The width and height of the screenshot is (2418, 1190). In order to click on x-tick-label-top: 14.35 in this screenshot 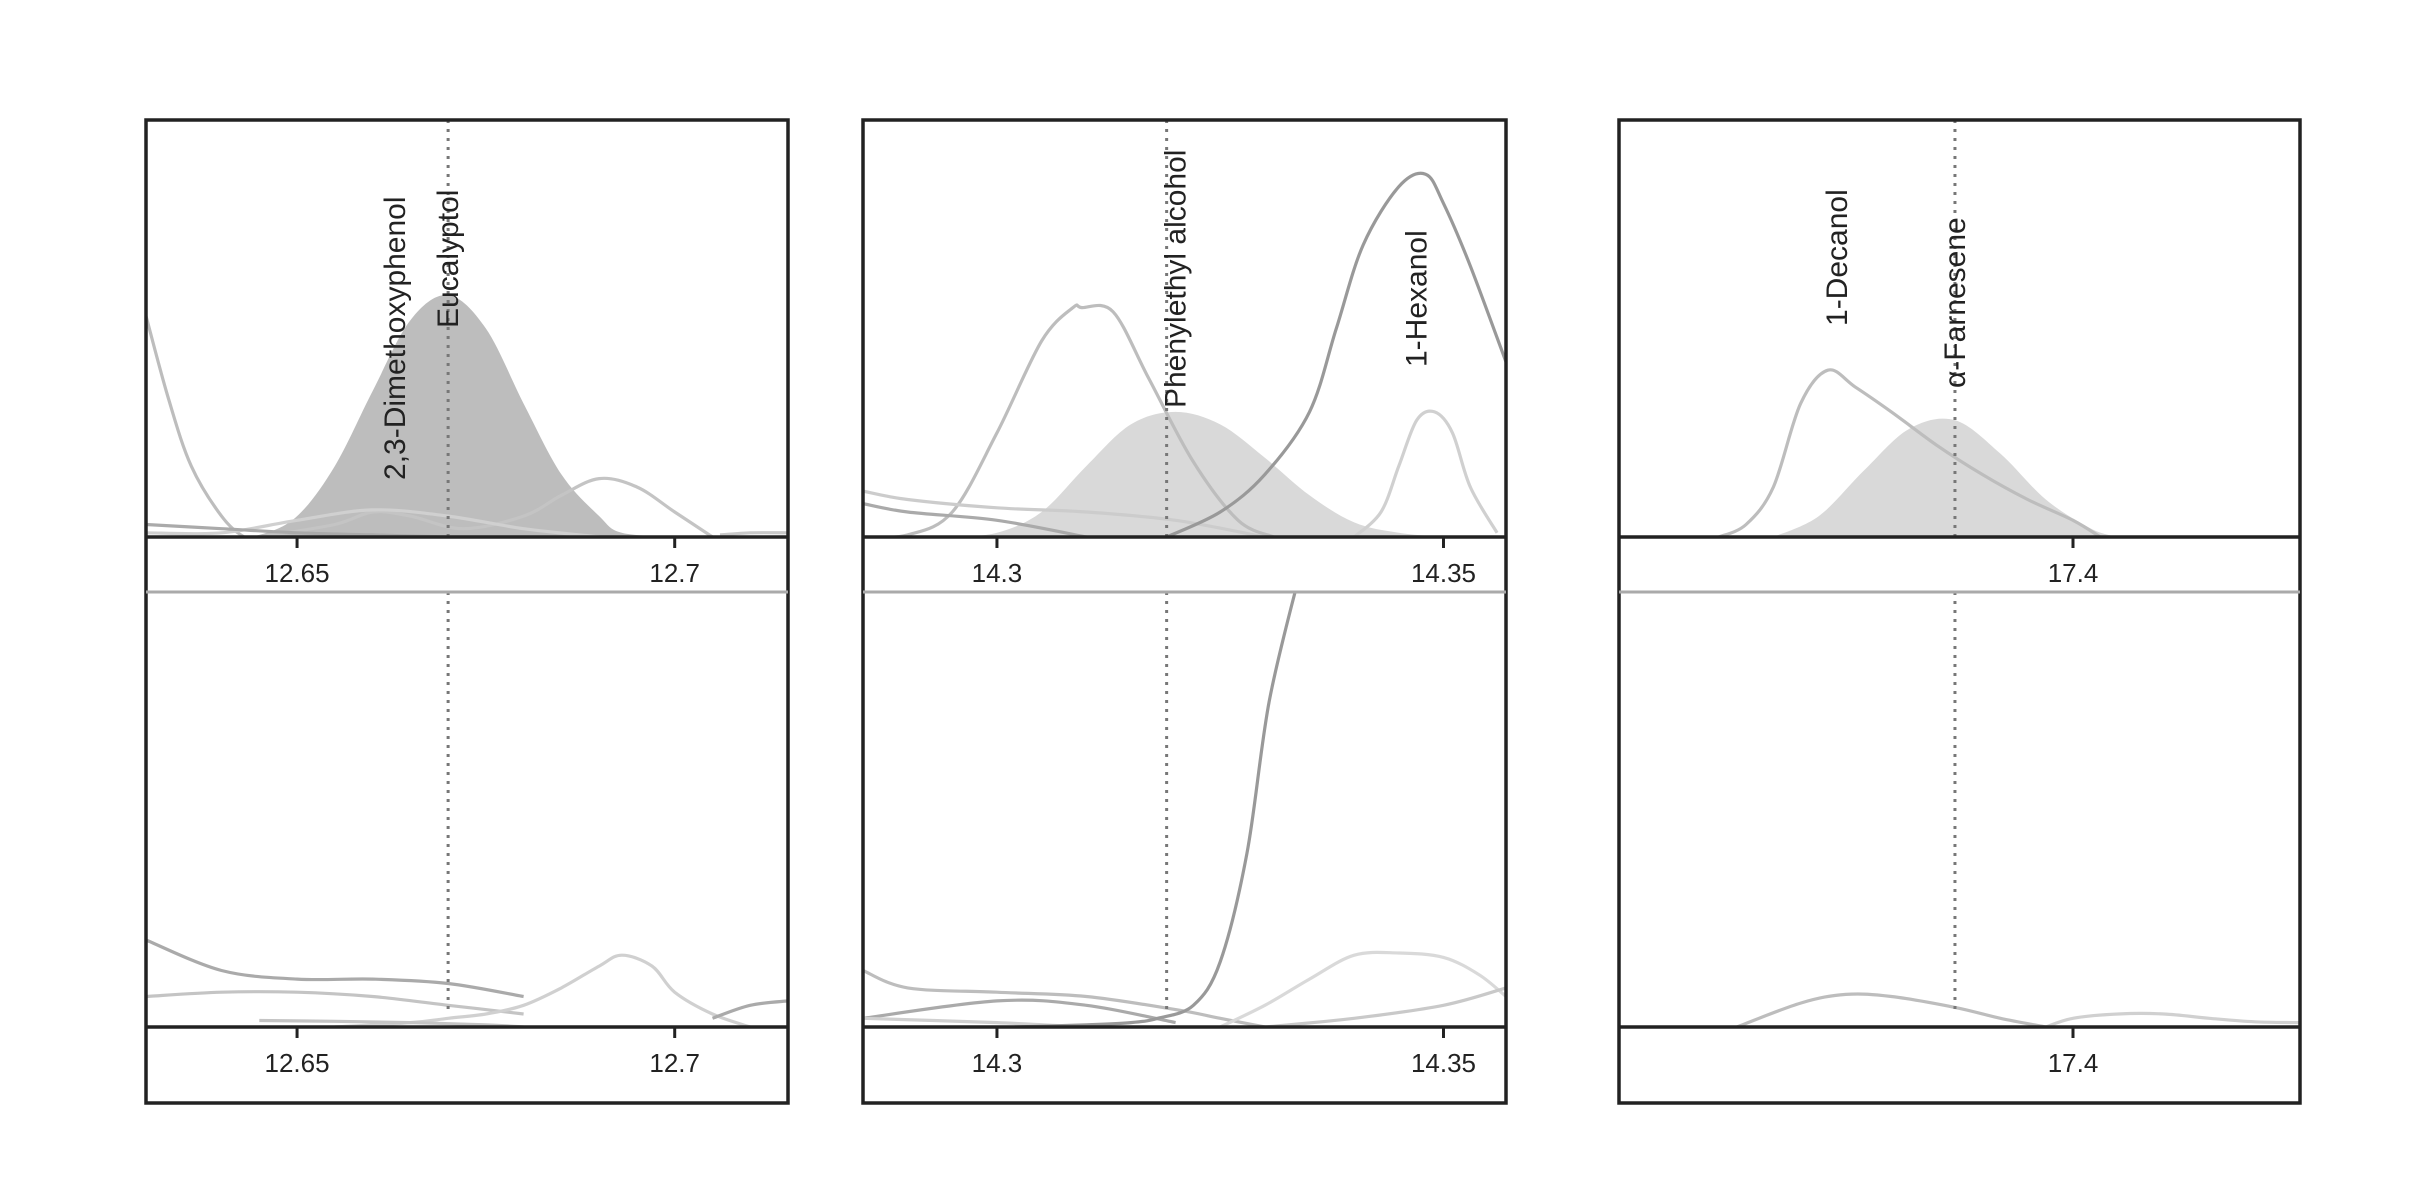, I will do `click(1443, 573)`.